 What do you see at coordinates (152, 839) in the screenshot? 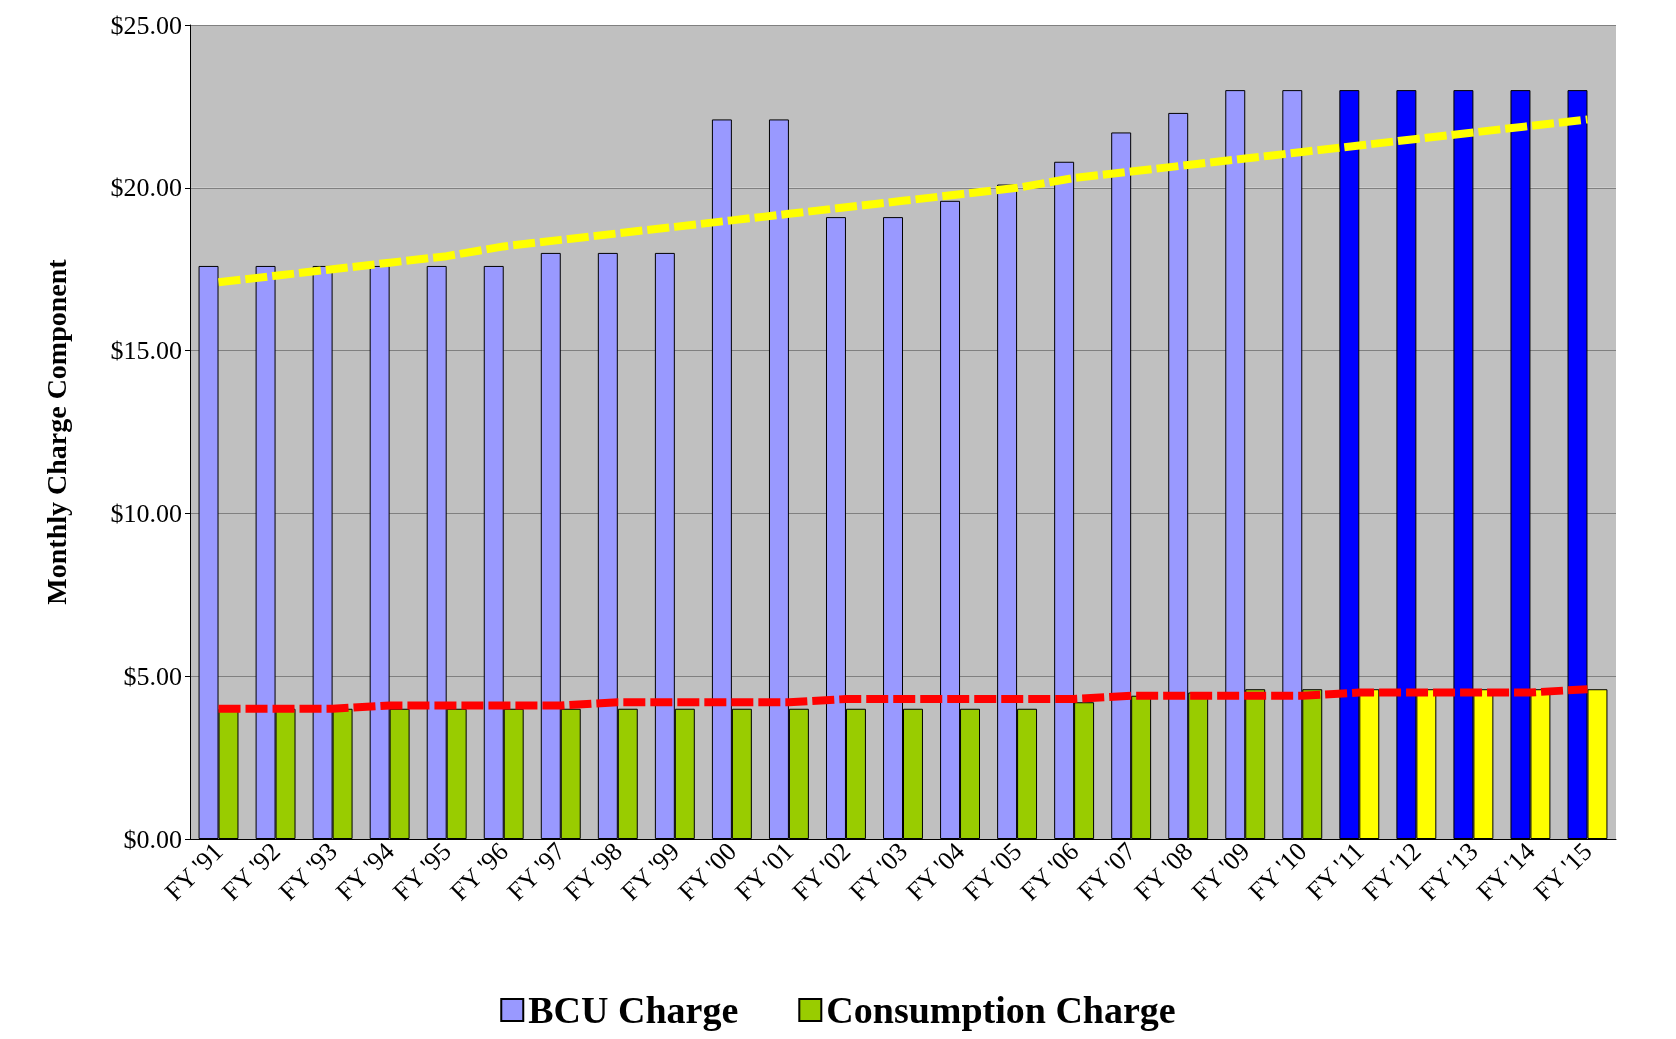
I see `y-tick-label: $0.00` at bounding box center [152, 839].